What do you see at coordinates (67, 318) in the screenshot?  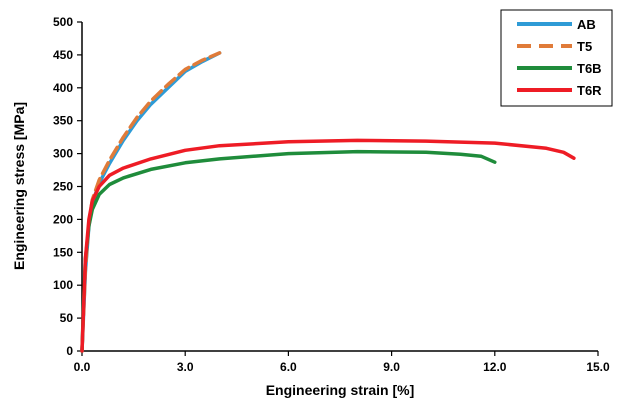 I see `y-tick-label: 50` at bounding box center [67, 318].